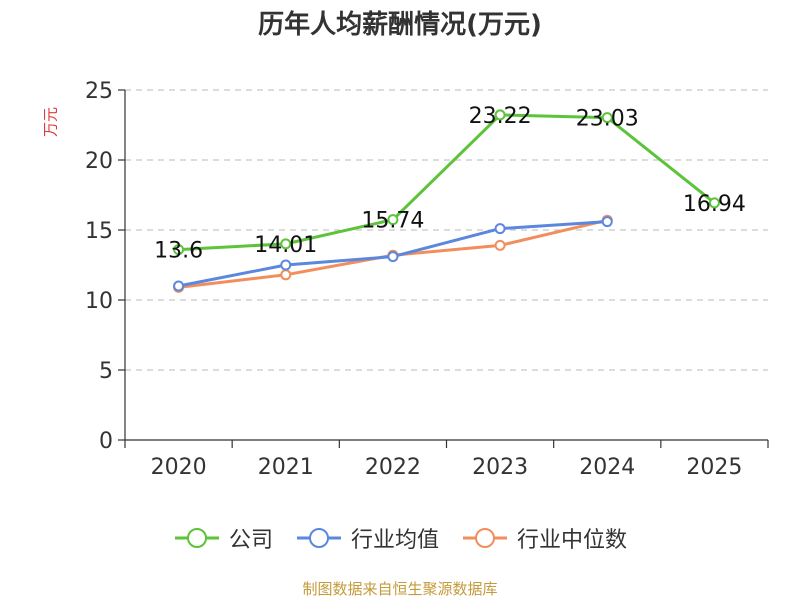  Describe the element at coordinates (250, 540) in the screenshot. I see `legend-label-company: 公司` at that location.